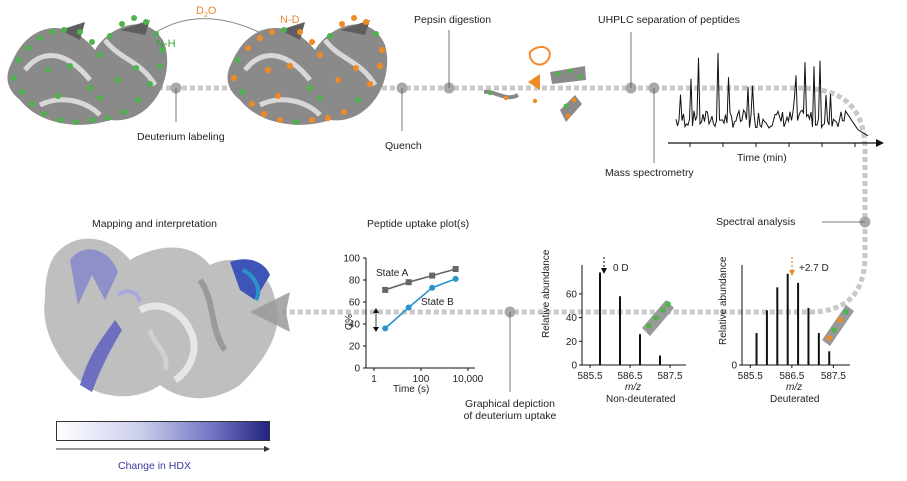  What do you see at coordinates (357, 369) in the screenshot?
I see `uptake-ytick-label: 0` at bounding box center [357, 369].